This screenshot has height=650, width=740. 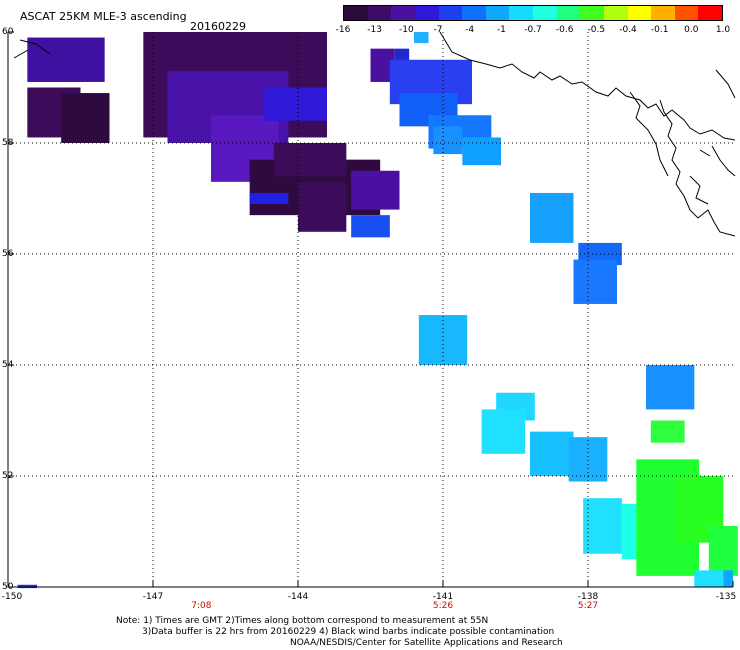 I want to click on colorbar-label: -1, so click(x=501, y=30).